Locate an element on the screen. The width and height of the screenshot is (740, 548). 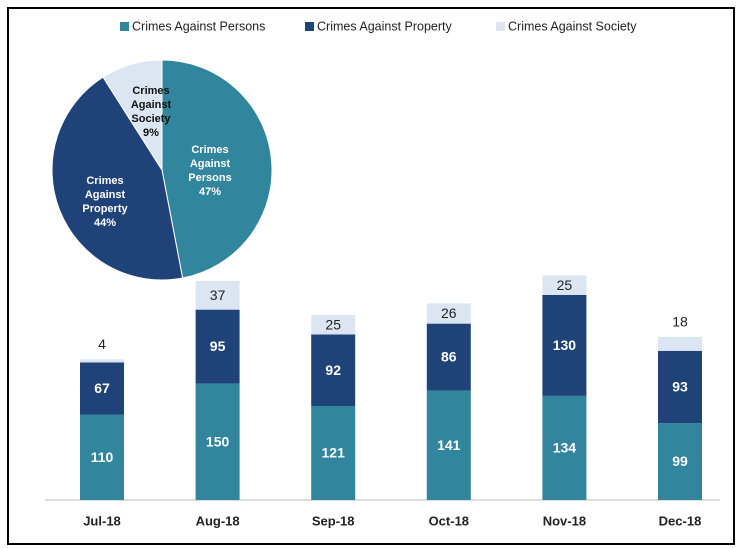
pie-value: 47% is located at coordinates (210, 192).